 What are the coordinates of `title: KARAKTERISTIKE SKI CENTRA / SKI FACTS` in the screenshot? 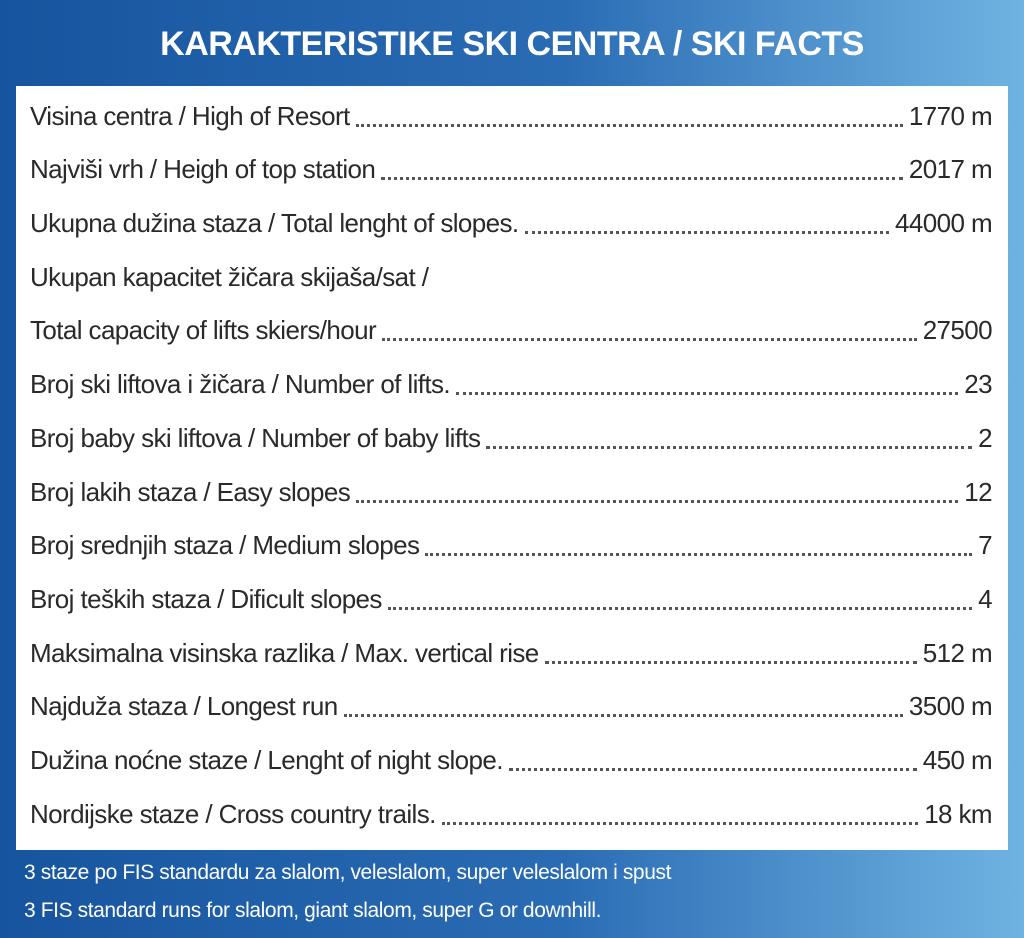 It's located at (512, 44).